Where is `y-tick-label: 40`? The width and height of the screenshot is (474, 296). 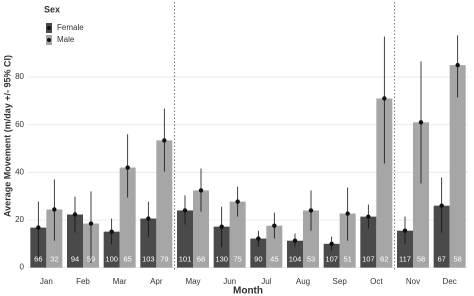 y-tick-label: 40 is located at coordinates (19, 171).